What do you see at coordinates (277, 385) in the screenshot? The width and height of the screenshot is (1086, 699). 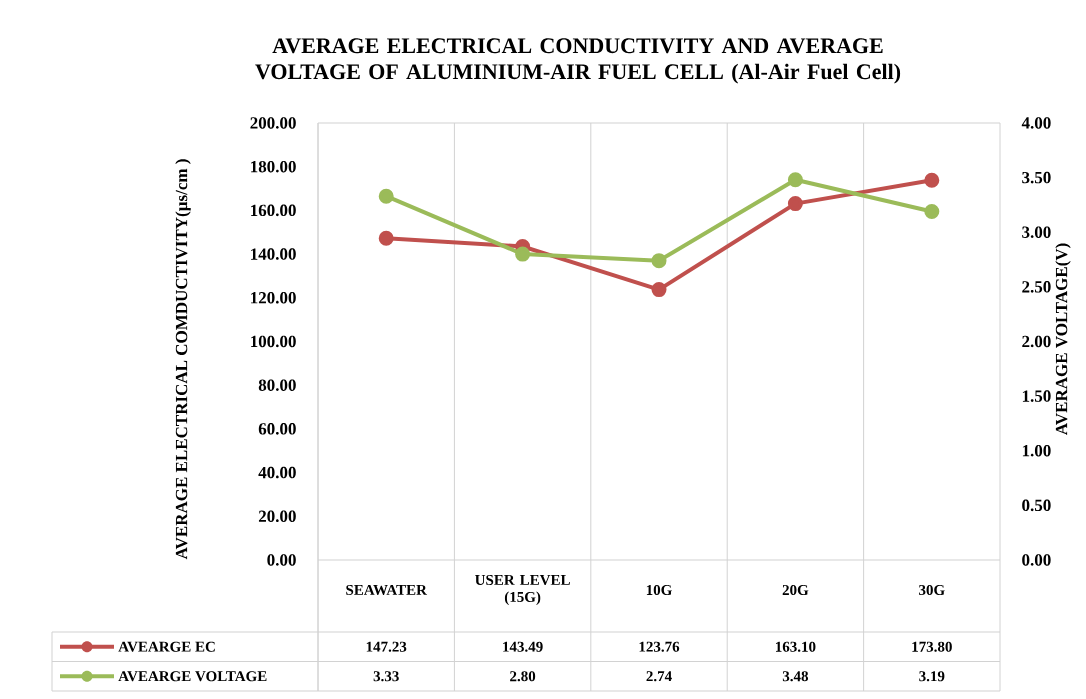 I see `y-tick-label: 80.00` at bounding box center [277, 385].